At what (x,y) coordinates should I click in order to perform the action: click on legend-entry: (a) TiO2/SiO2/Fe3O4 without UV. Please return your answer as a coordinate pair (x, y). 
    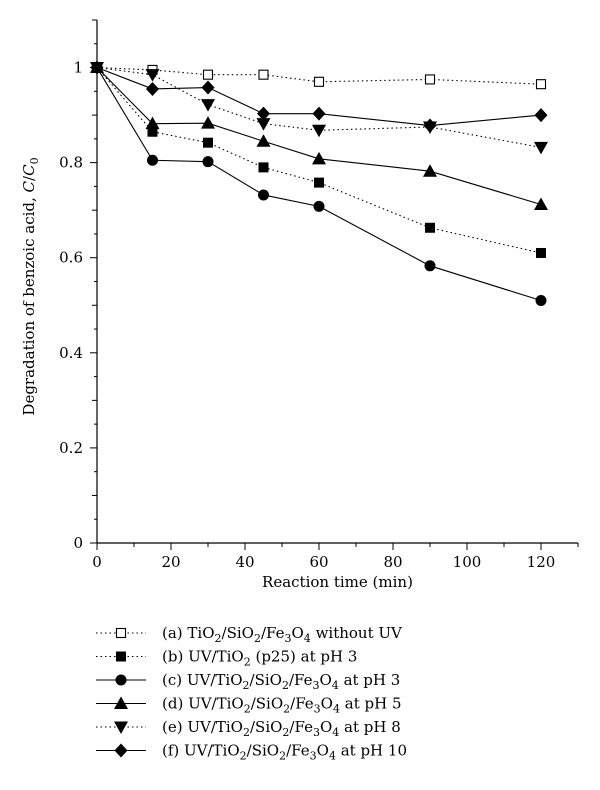
    Looking at the image, I should click on (249, 634).